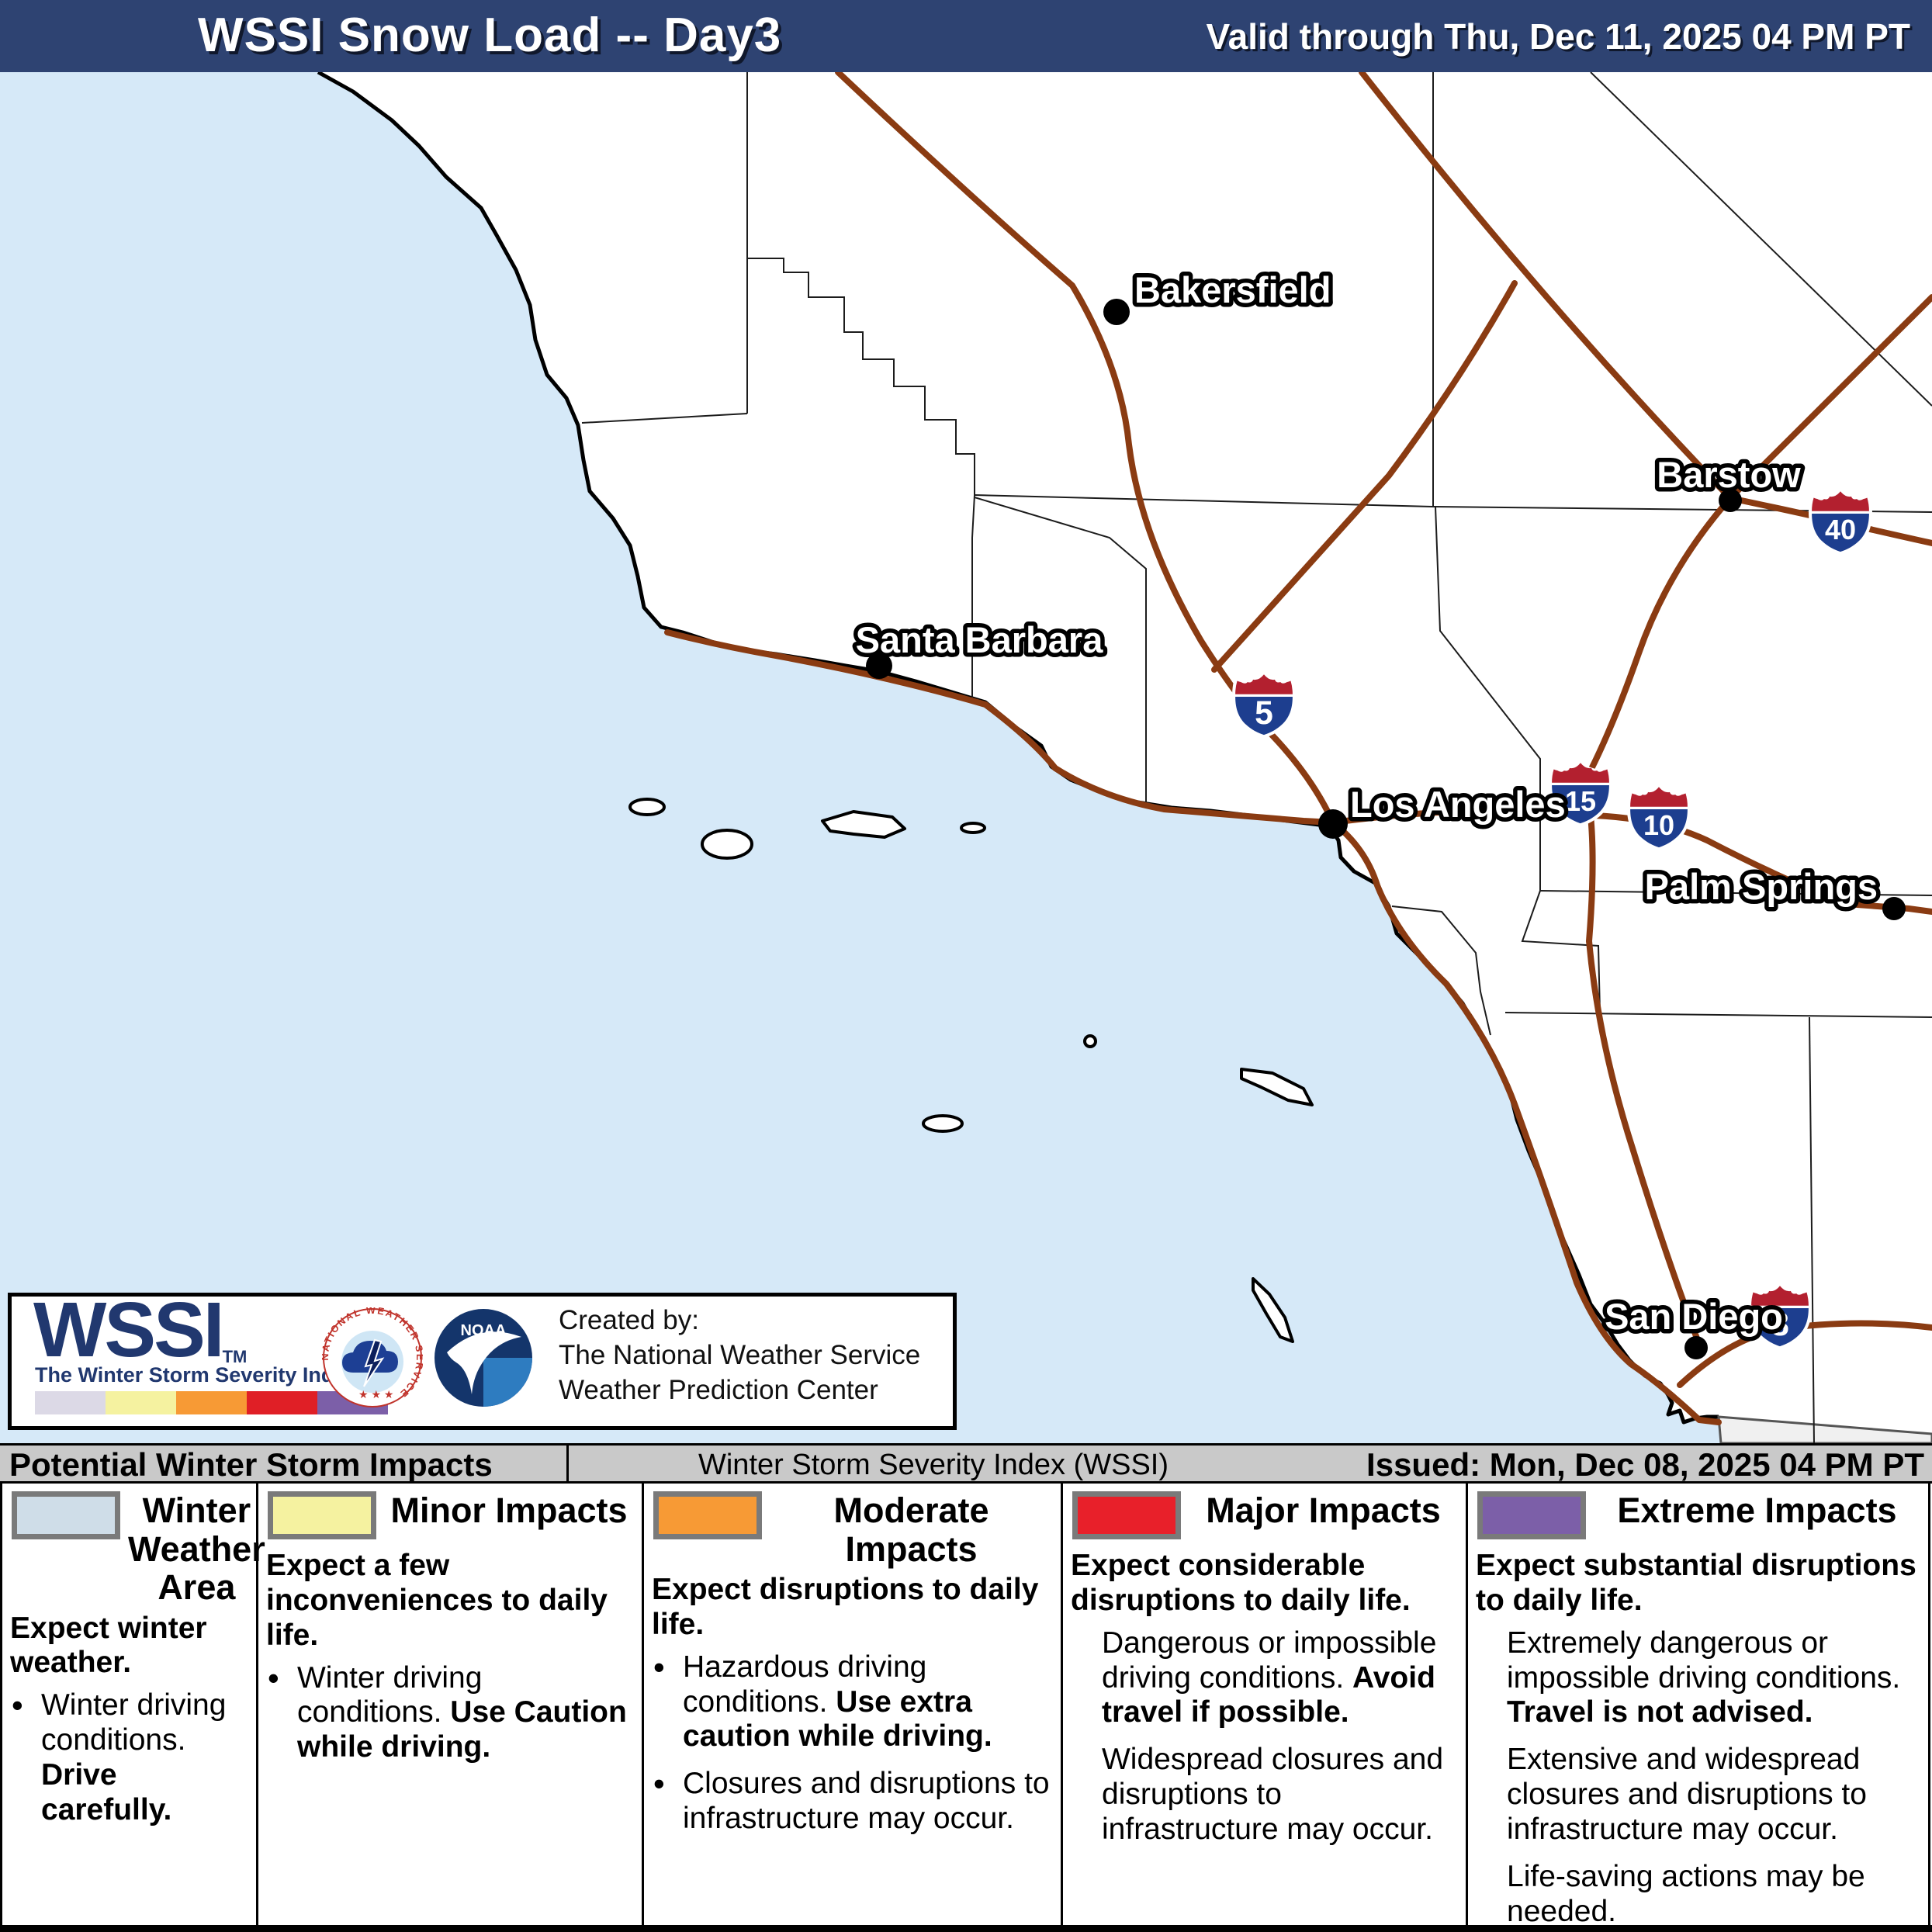  Describe the element at coordinates (484, 1330) in the screenshot. I see `svg-text: NOAA` at that location.